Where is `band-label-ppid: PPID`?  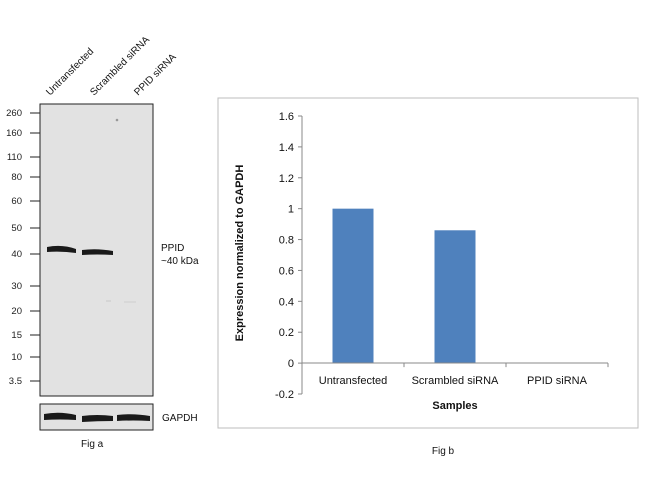
band-label-ppid: PPID is located at coordinates (172, 248).